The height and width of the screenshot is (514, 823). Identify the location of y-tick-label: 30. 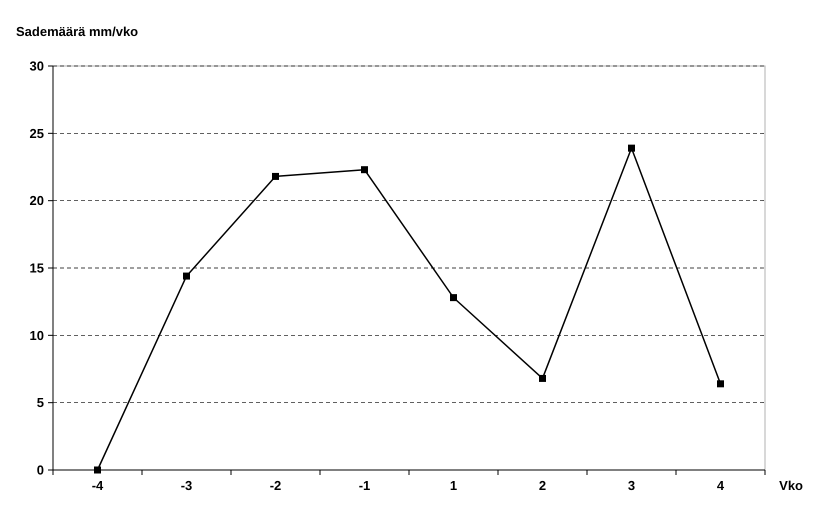
(37, 66).